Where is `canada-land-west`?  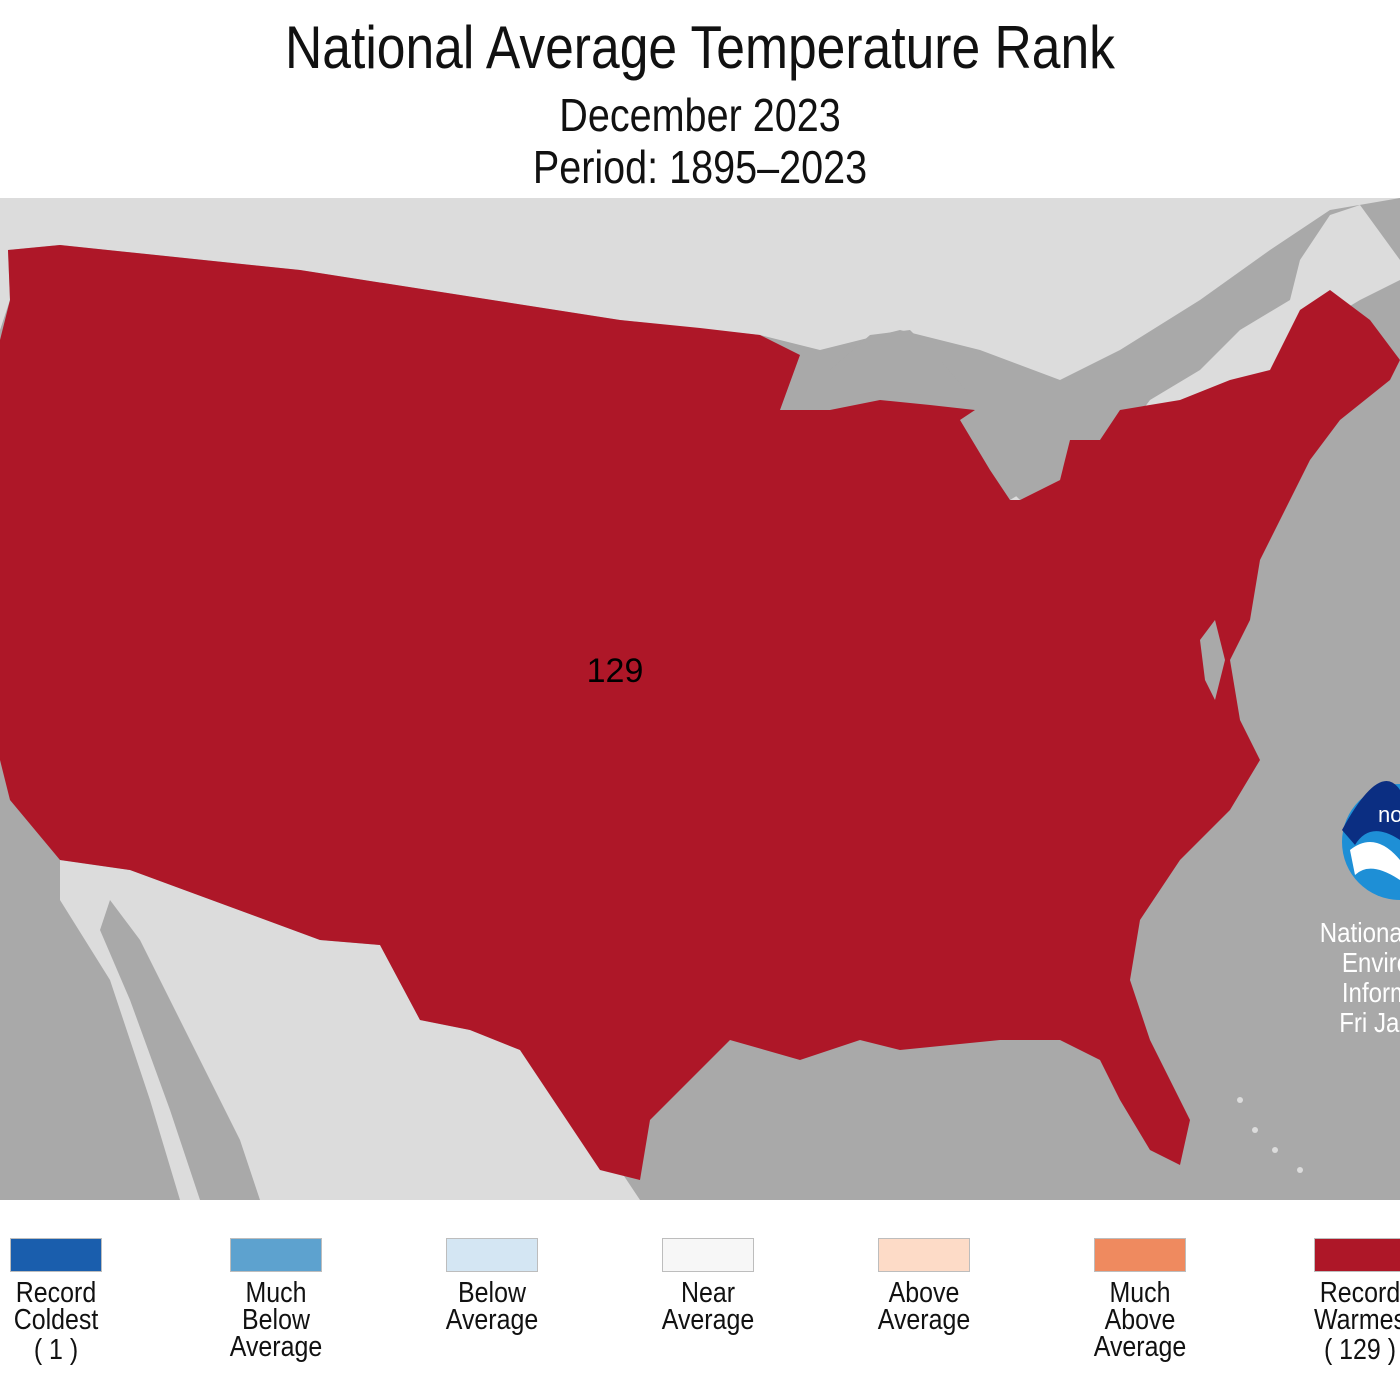 canada-land-west is located at coordinates (700, 289).